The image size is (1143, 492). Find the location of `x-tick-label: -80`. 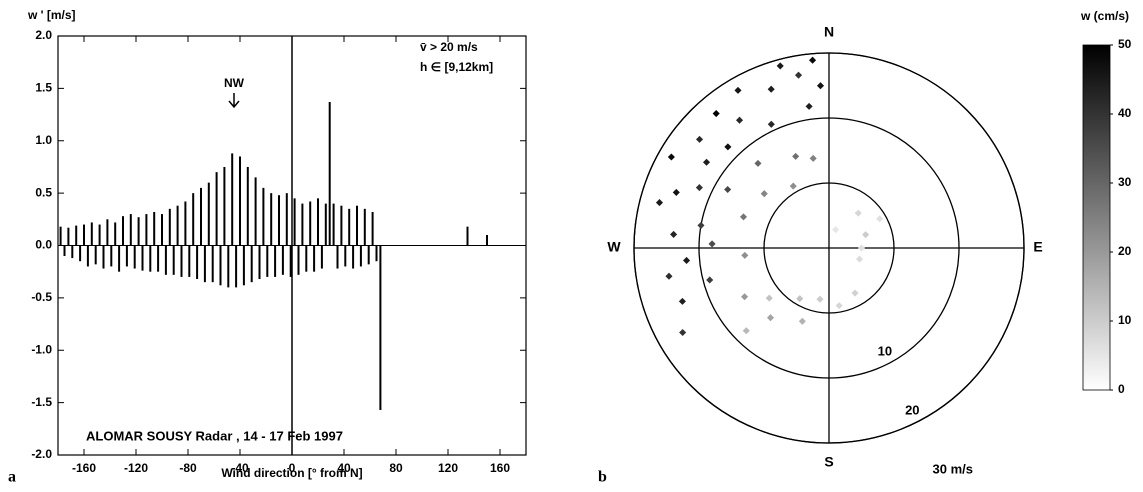

x-tick-label: -80 is located at coordinates (188, 468).